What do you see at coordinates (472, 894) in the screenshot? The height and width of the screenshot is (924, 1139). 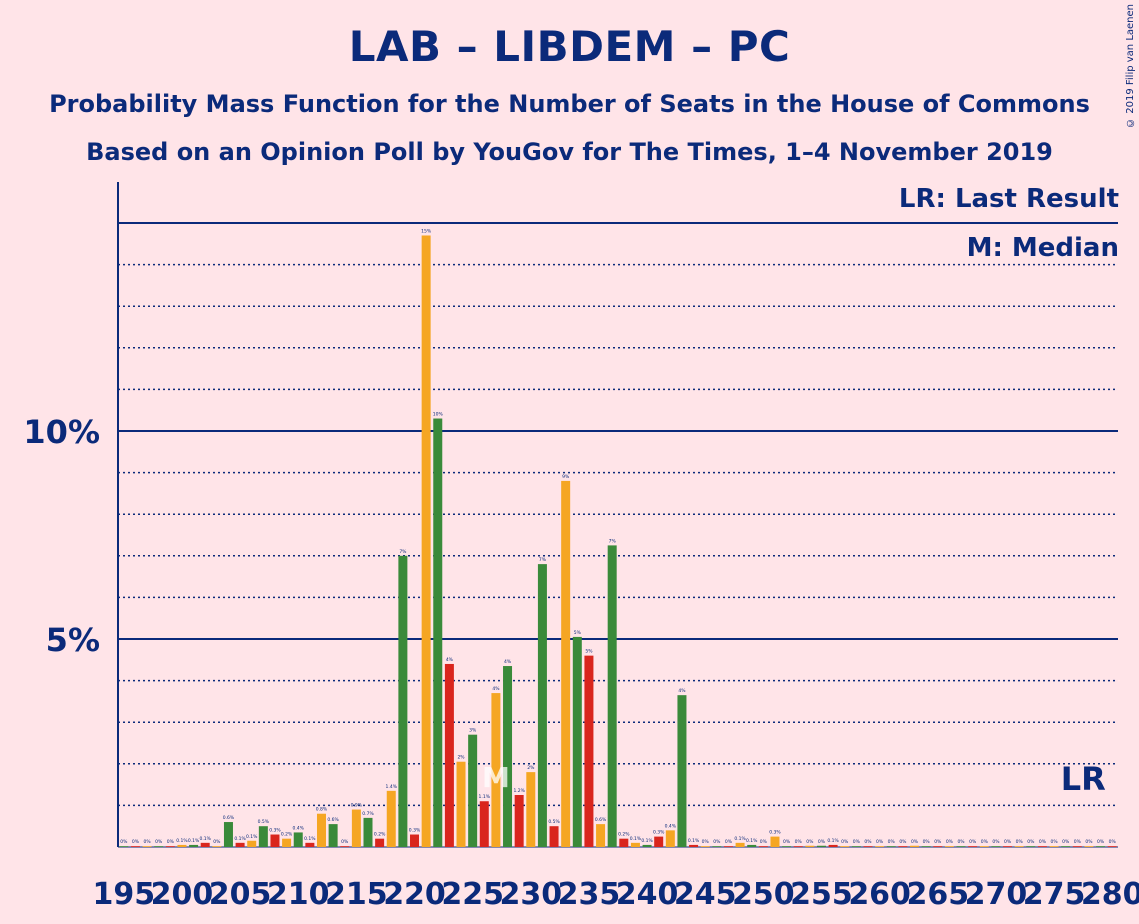 I see `x-tick-label: 225` at bounding box center [472, 894].